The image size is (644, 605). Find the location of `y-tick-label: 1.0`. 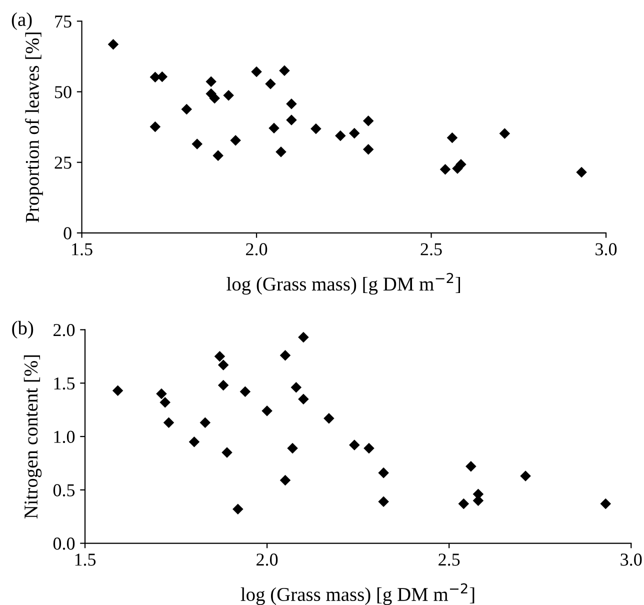

y-tick-label: 1.0 is located at coordinates (64, 437).